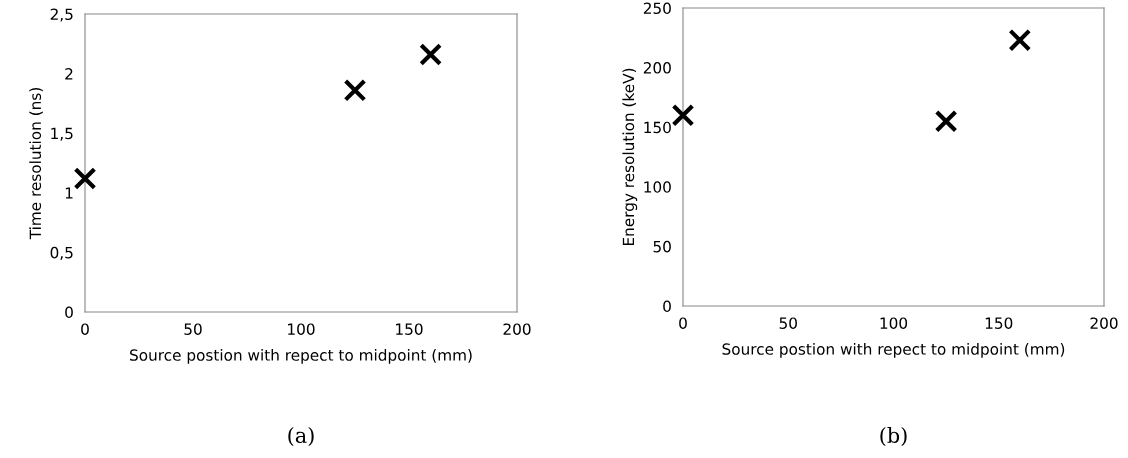 Image resolution: width=1128 pixels, height=458 pixels. I want to click on y-axis-title: Time resolution (ns), so click(36, 164).